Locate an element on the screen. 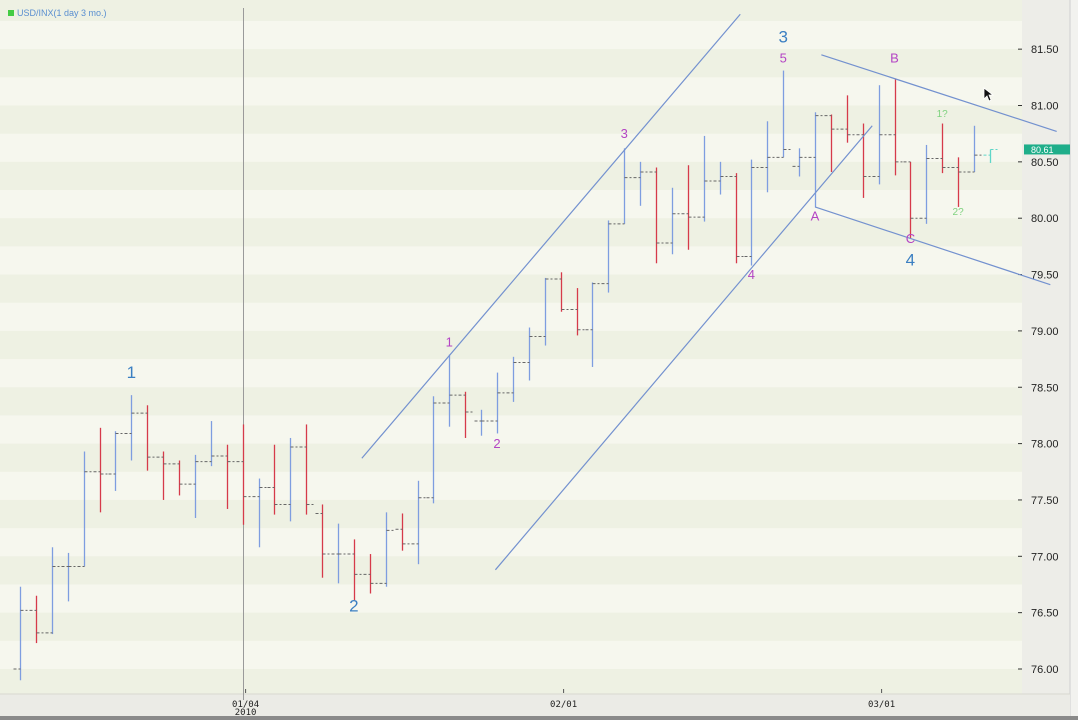 The width and height of the screenshot is (1078, 720). price-axis-panel is located at coordinates (1046, 347).